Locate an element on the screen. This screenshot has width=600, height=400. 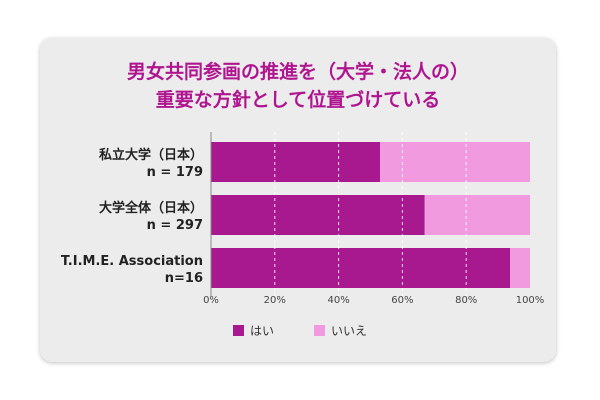
category-label-1-0: 大学全体（日本） is located at coordinates (151, 208).